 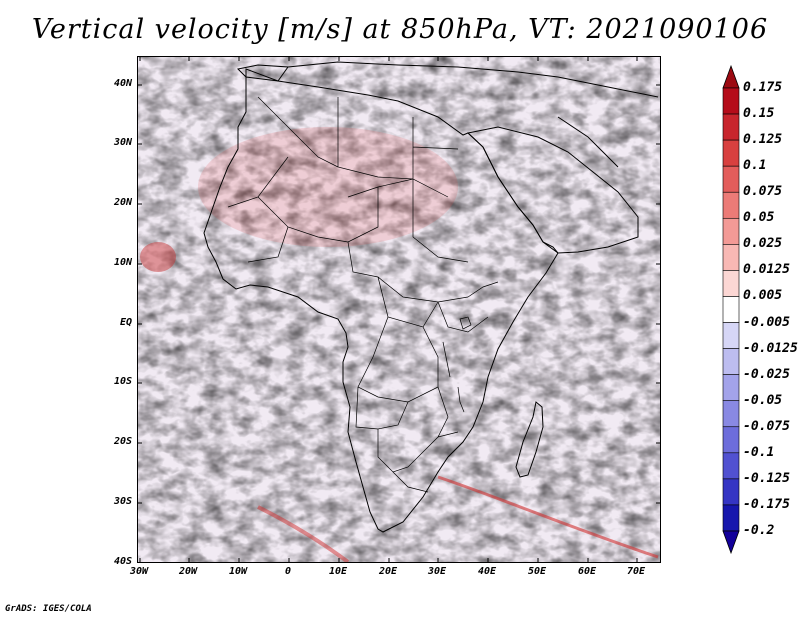 I want to click on lat-label: 40N, so click(x=122, y=83).